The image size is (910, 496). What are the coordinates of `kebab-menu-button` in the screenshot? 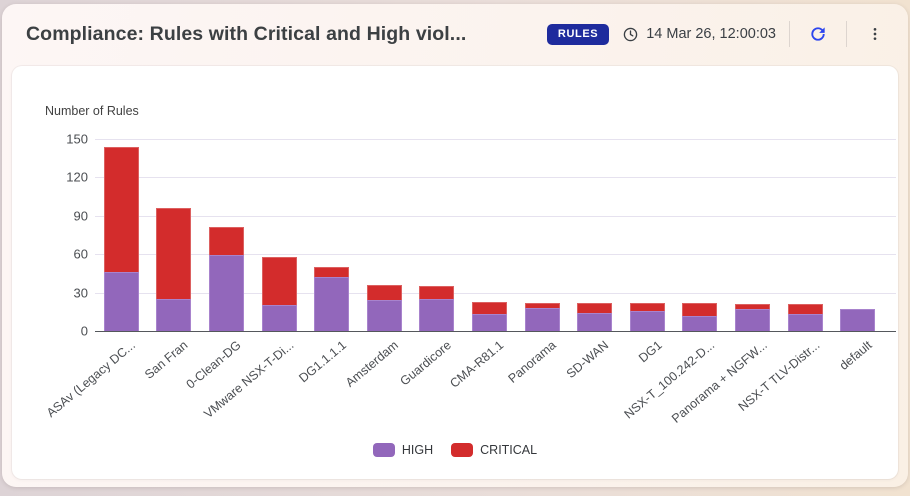 It's located at (875, 34).